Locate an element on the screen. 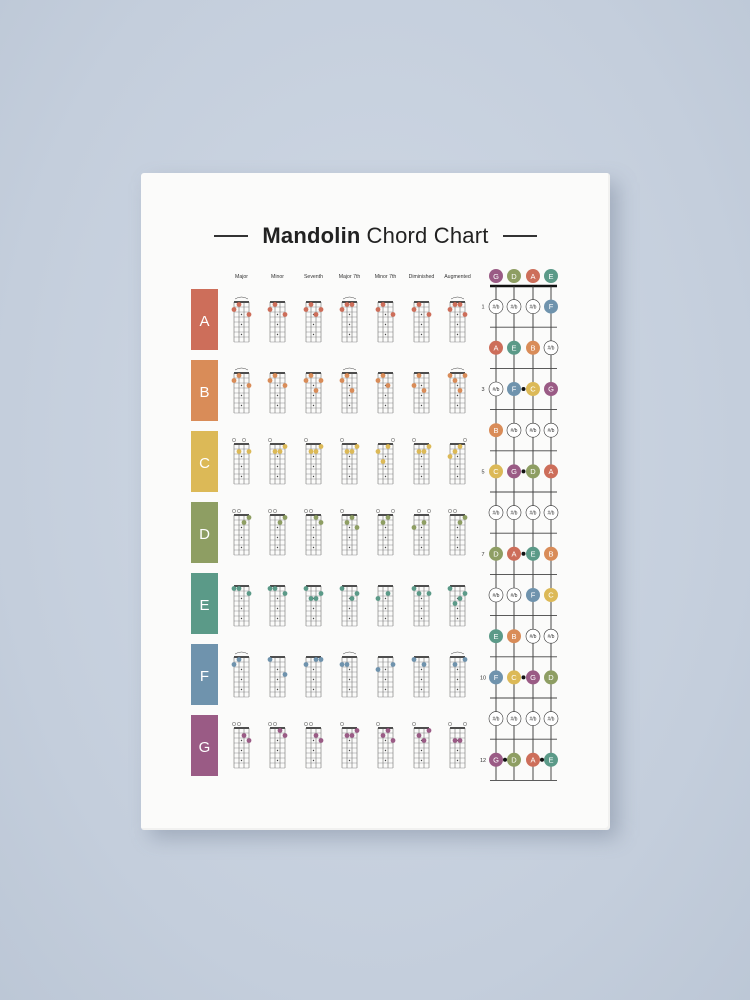 The image size is (750, 1000). column-header: Augmented is located at coordinates (457, 277).